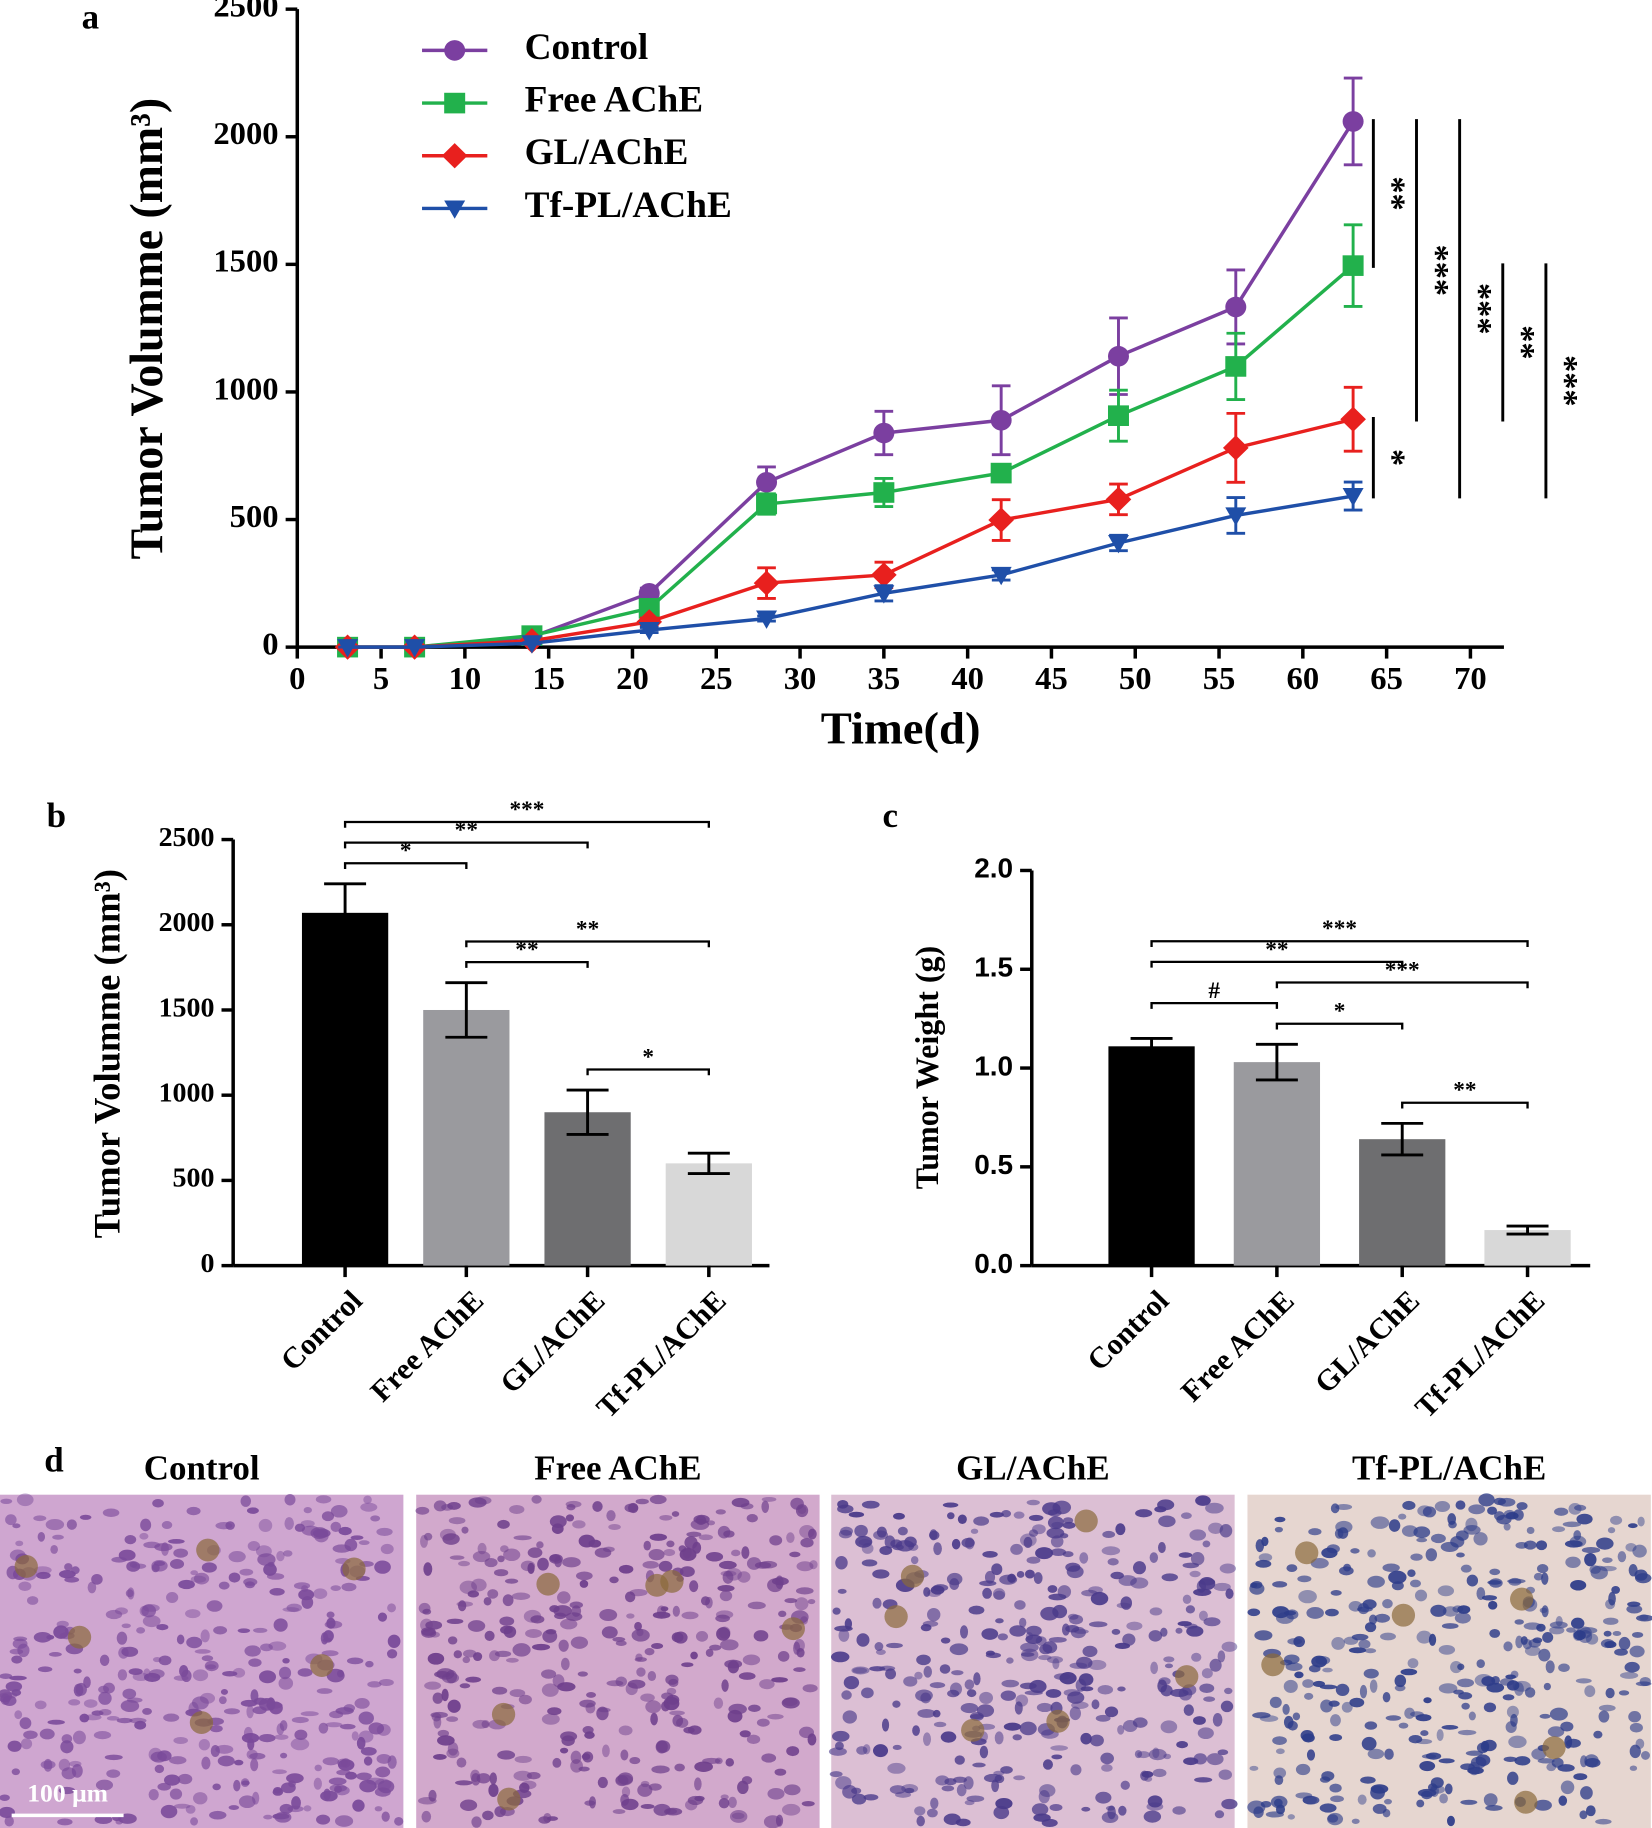  I want to click on pigment-cell, so click(896, 1617).